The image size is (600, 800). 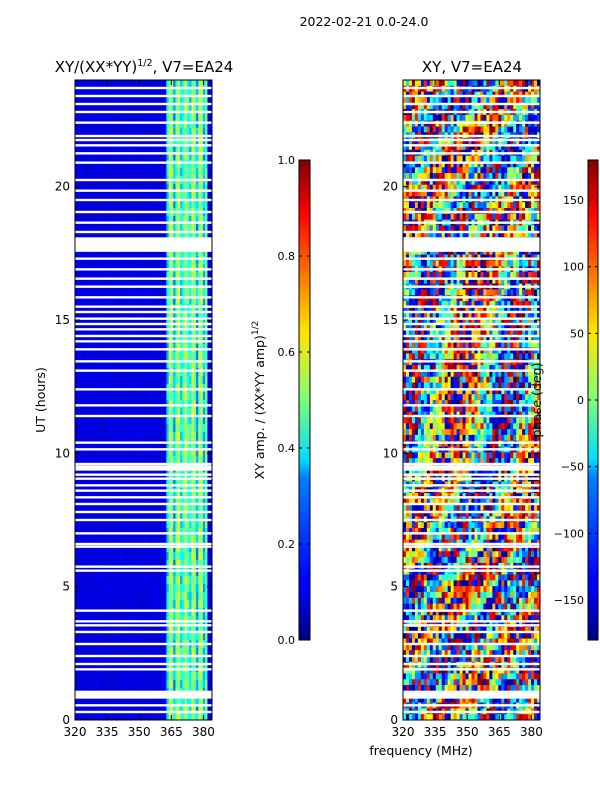 I want to click on amplitude-y-axis-label: UT (hours), so click(x=40, y=400).